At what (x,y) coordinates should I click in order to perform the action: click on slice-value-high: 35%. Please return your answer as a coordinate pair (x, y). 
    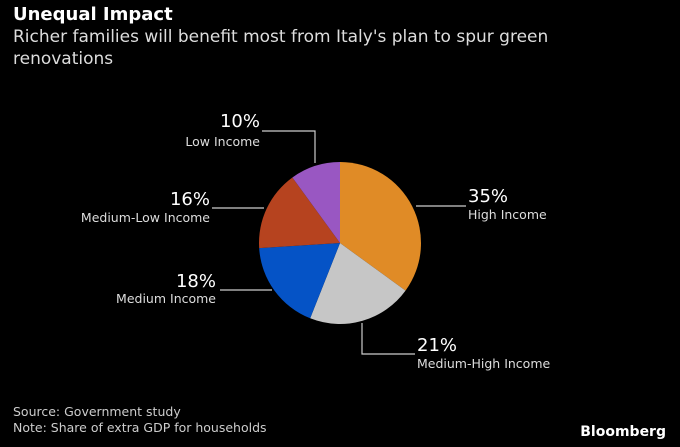
    Looking at the image, I should click on (488, 196).